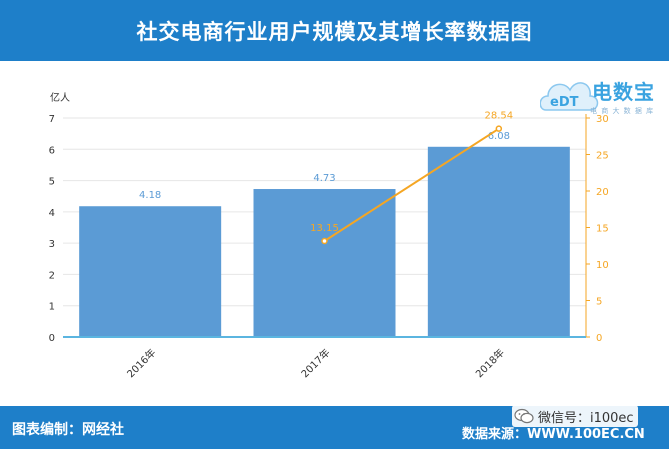 The width and height of the screenshot is (669, 449). Describe the element at coordinates (52, 275) in the screenshot. I see `y-left-tick-label: 2` at that location.